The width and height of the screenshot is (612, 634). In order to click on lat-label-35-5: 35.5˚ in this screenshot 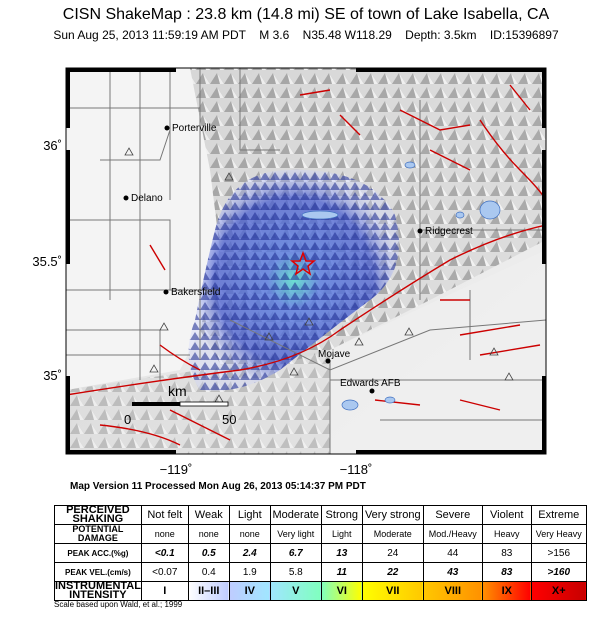, I will do `click(47, 261)`.